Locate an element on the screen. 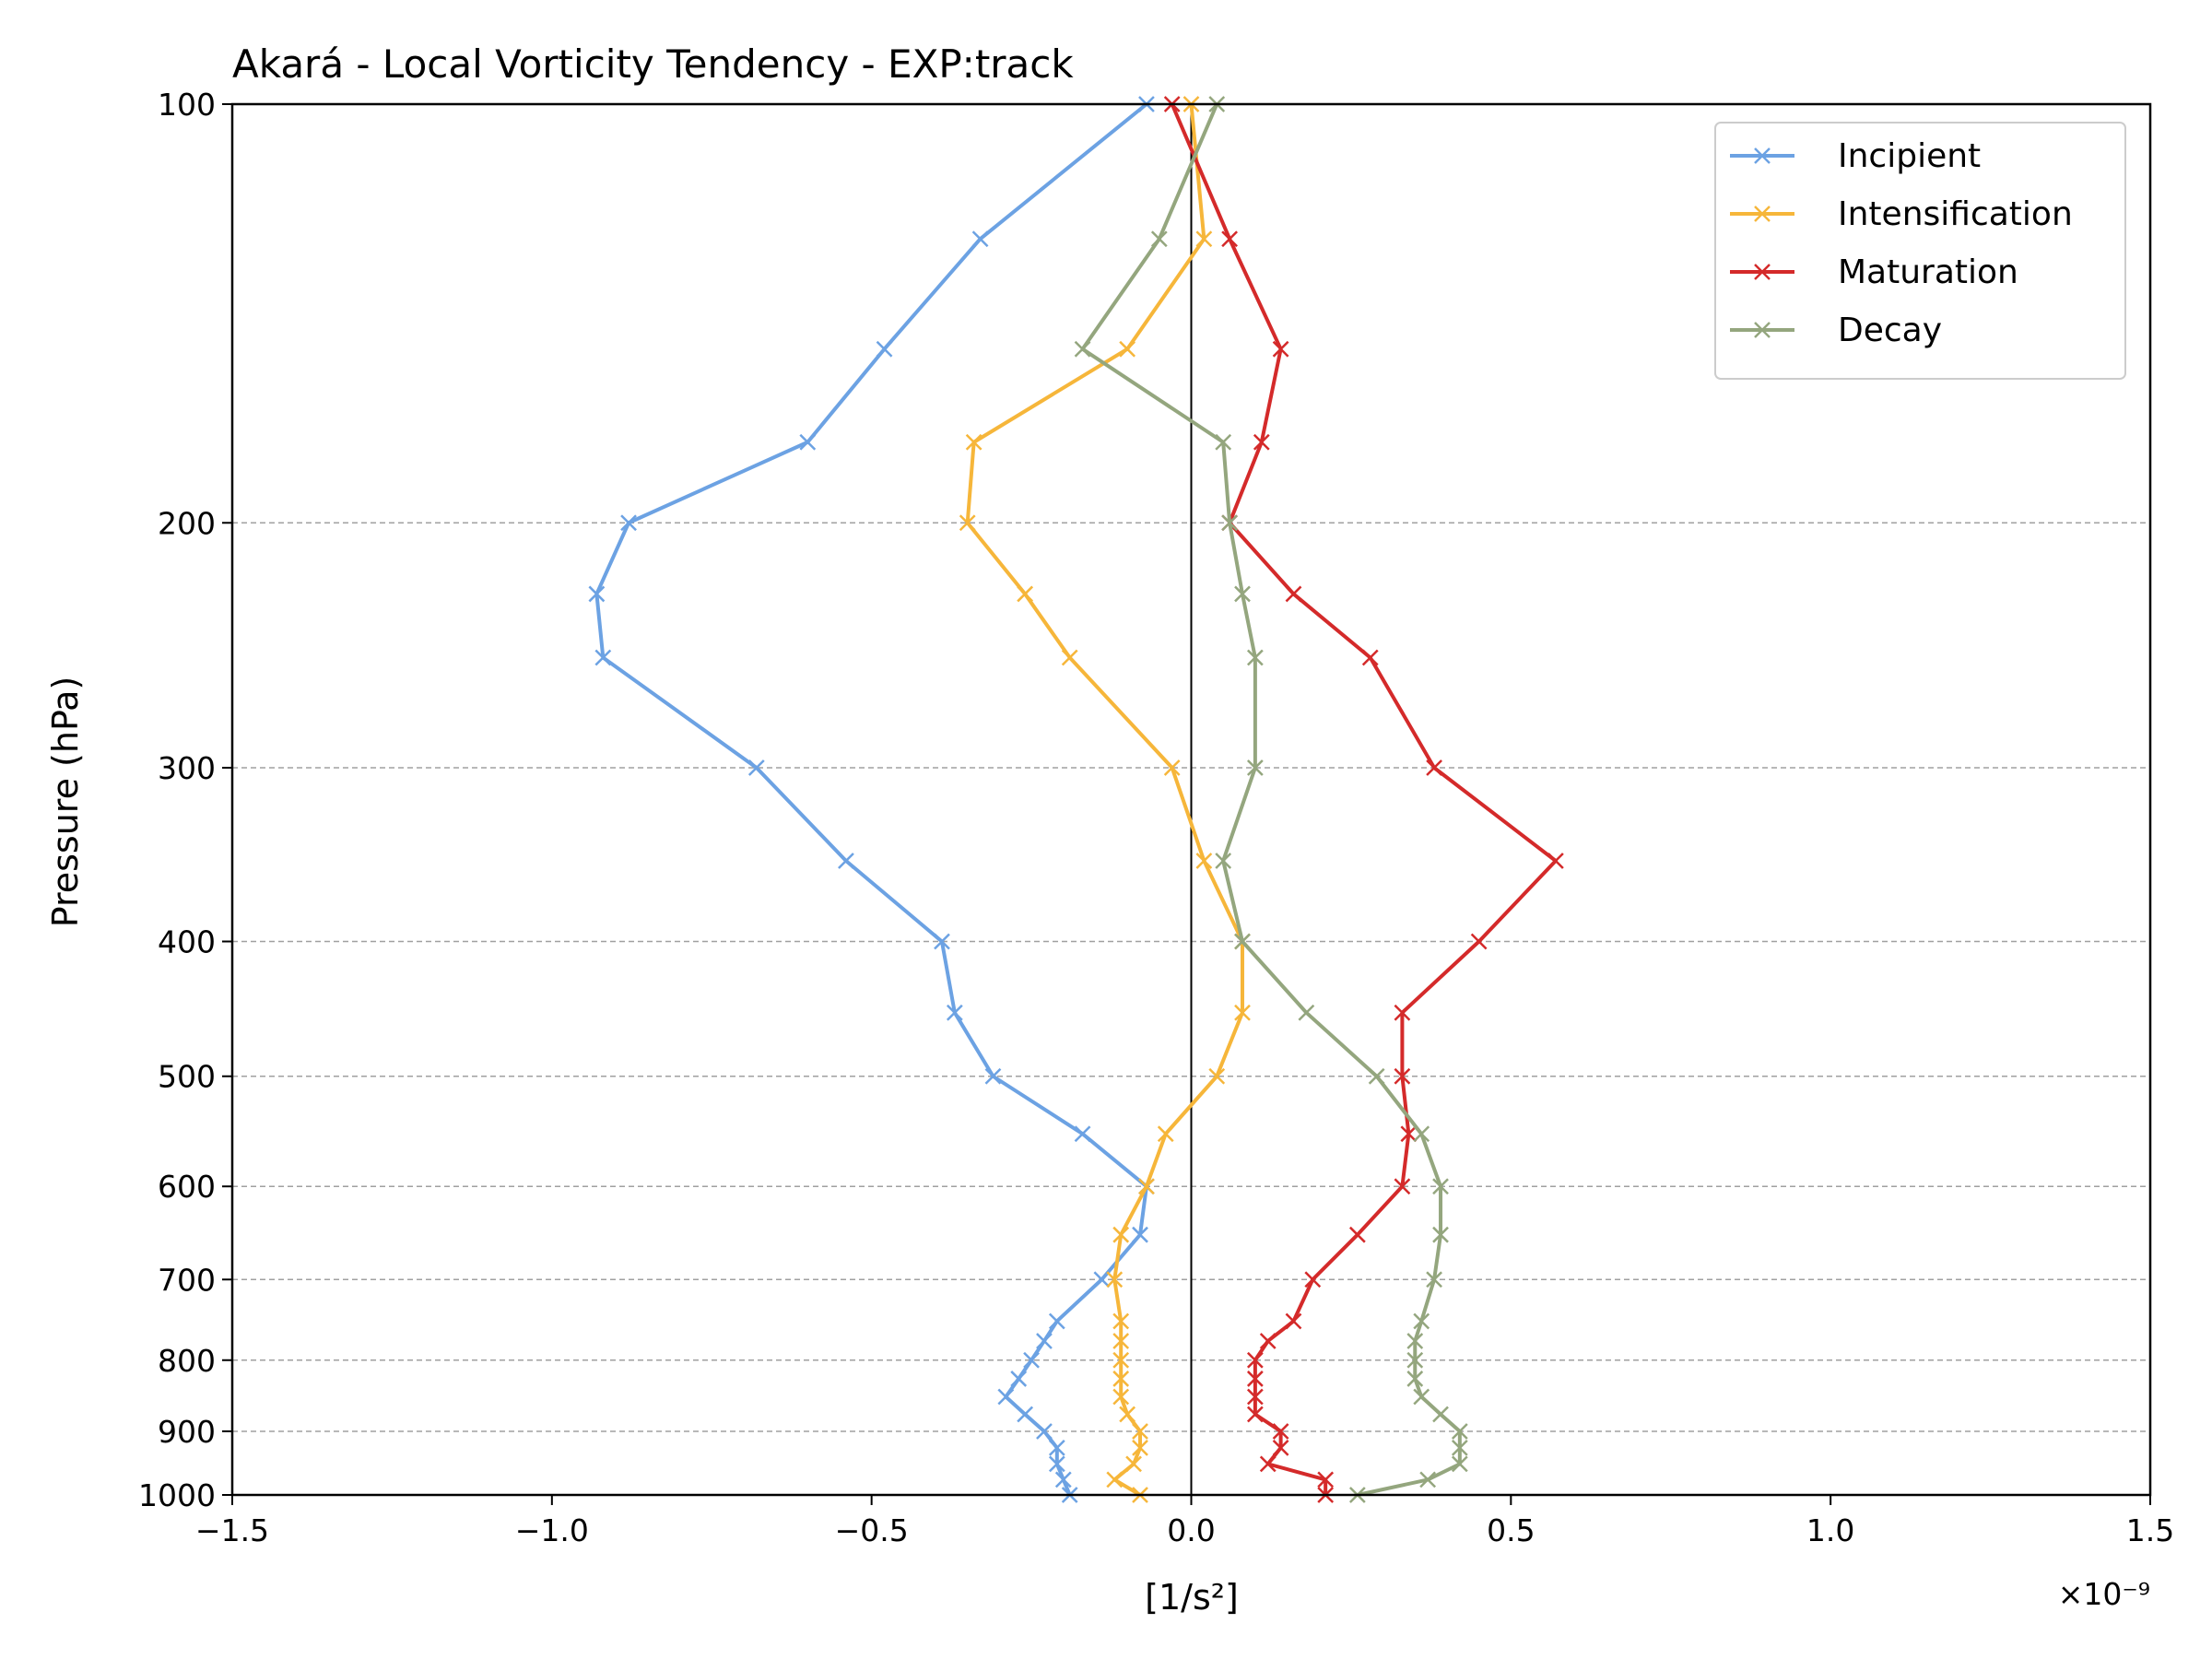 The height and width of the screenshot is (1659, 2212). y-tick-label: 400 is located at coordinates (187, 942).